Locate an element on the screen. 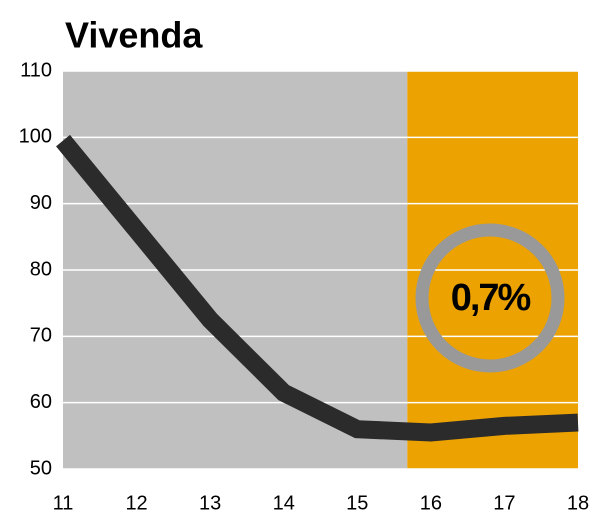  y-tick-label: 110 is located at coordinates (36, 70).